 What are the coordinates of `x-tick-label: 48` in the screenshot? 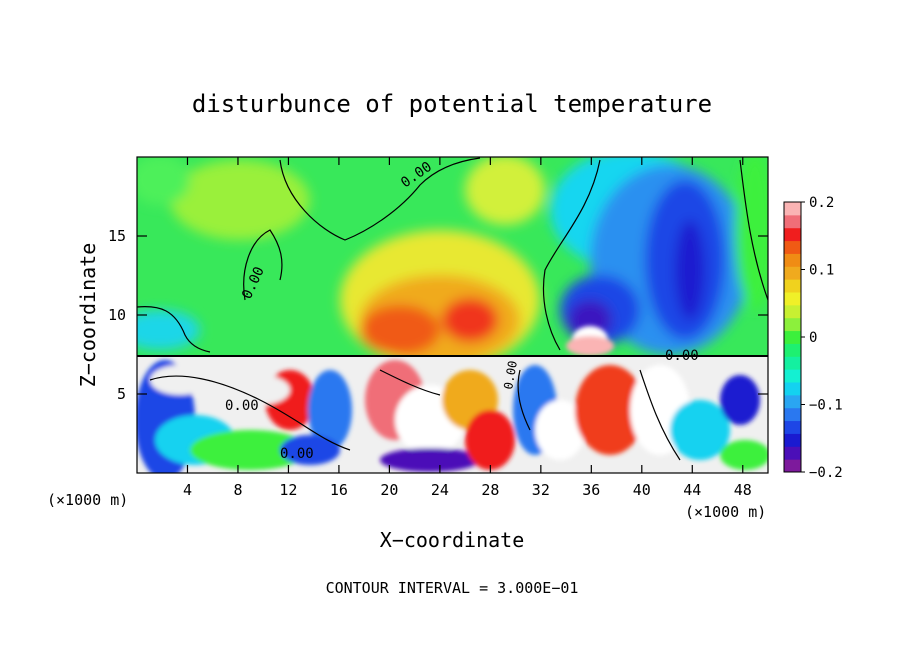 It's located at (743, 490).